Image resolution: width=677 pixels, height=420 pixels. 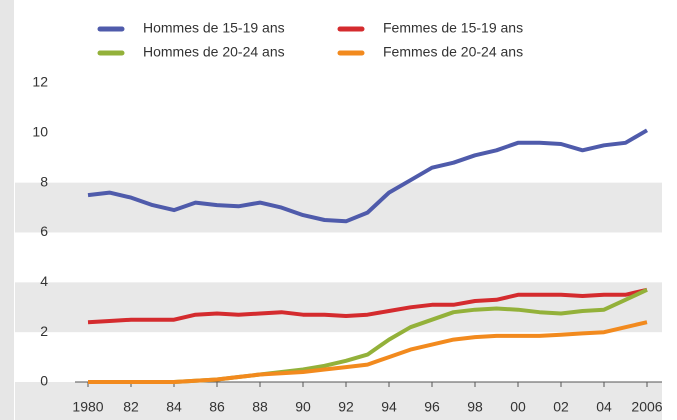 I want to click on y-tick-label: 8, so click(x=44, y=181).